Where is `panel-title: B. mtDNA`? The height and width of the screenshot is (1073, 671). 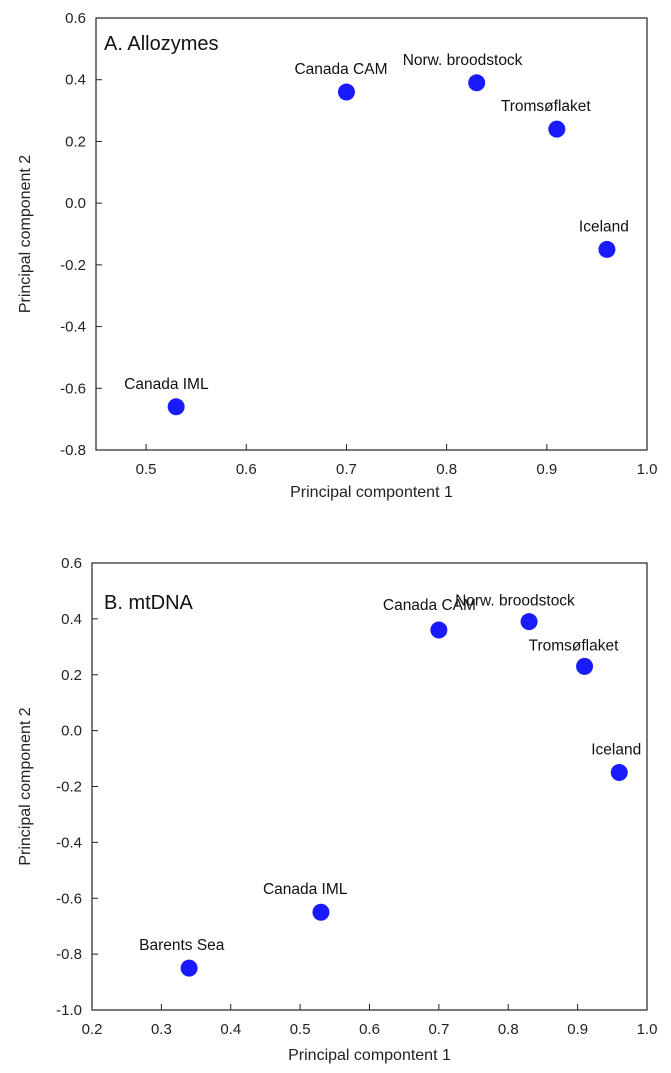 panel-title: B. mtDNA is located at coordinates (149, 603).